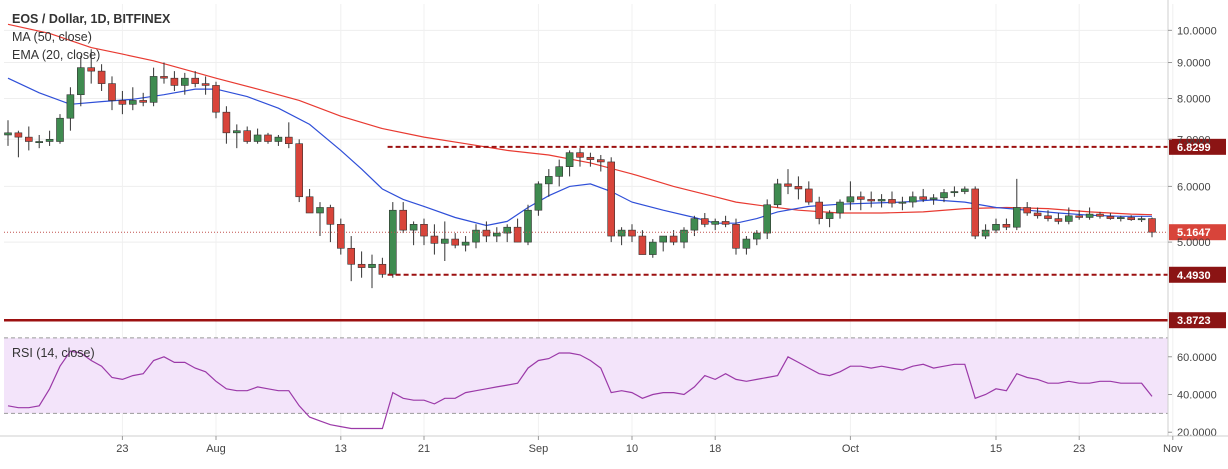  Describe the element at coordinates (539, 449) in the screenshot. I see `time-tick-label: Sep` at that location.